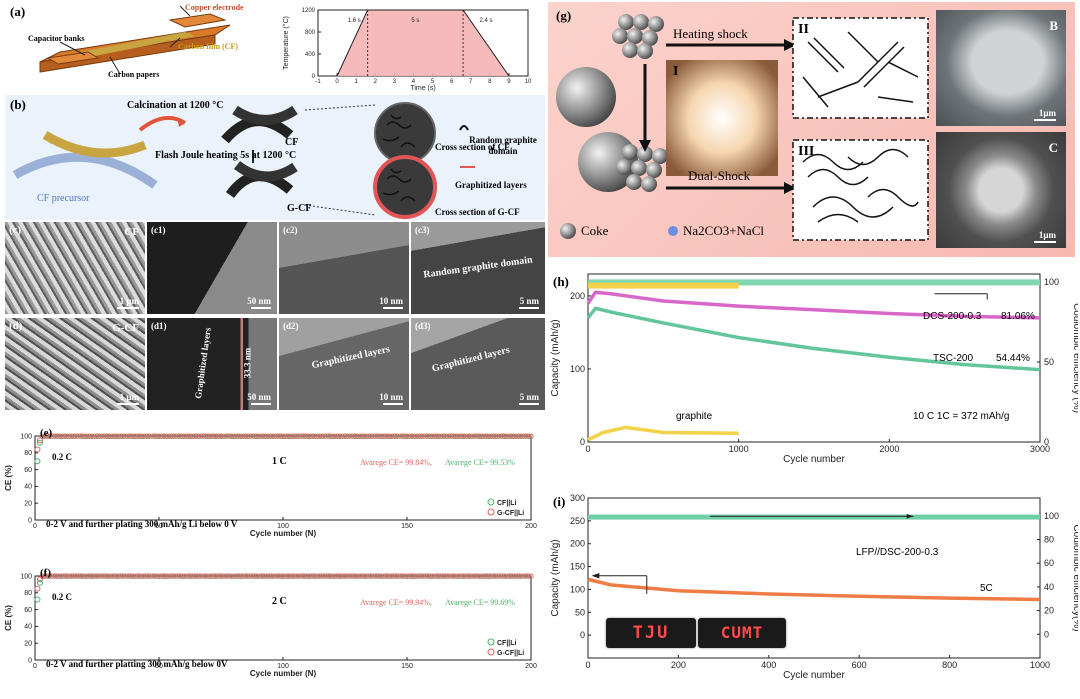 This screenshot has width=1080, height=699. I want to click on phase-duration-label: 2.4 s, so click(485, 21).